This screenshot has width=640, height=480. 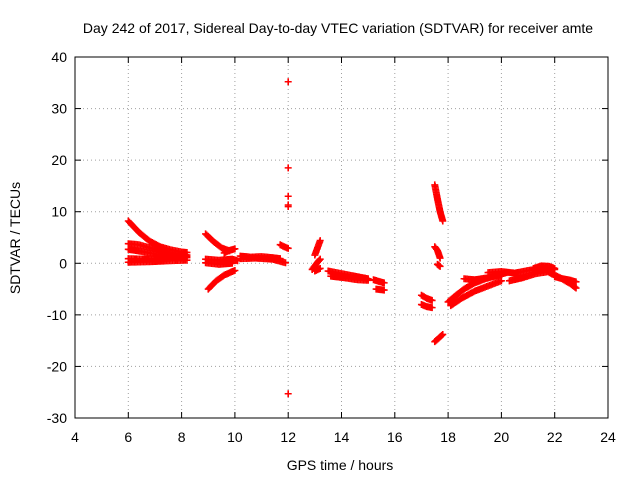 What do you see at coordinates (15, 238) in the screenshot?
I see `y-axis-label: SDTVAR / TECUs` at bounding box center [15, 238].